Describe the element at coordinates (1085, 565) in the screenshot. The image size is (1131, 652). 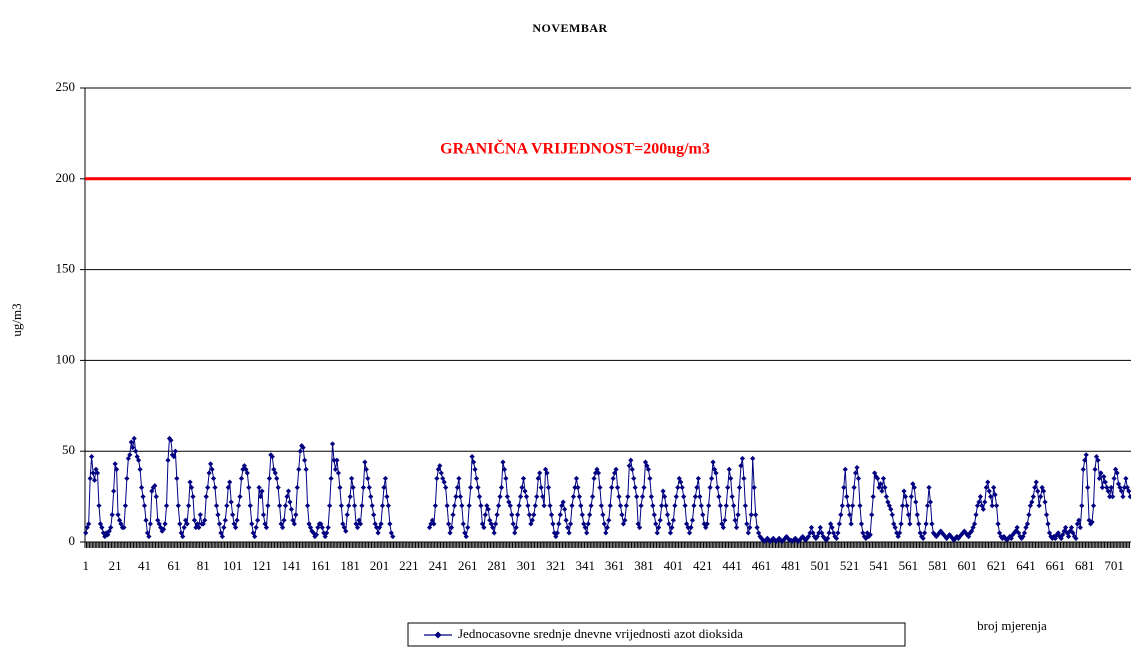
I see `x-tick-label: 681` at that location.